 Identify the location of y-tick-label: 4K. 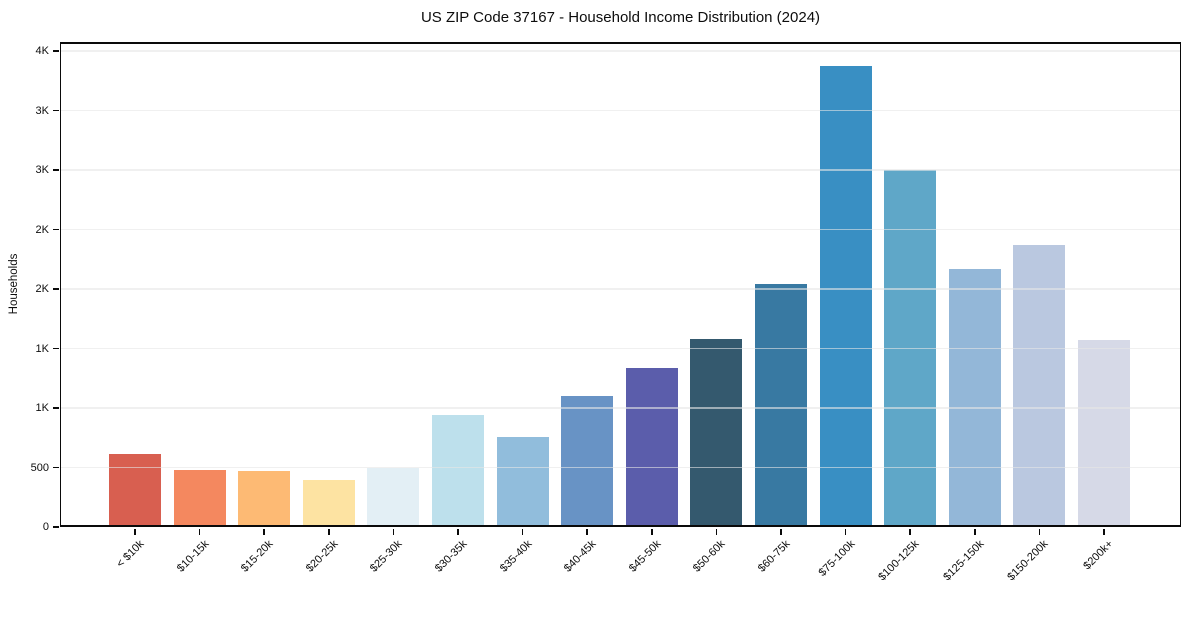
(42, 51).